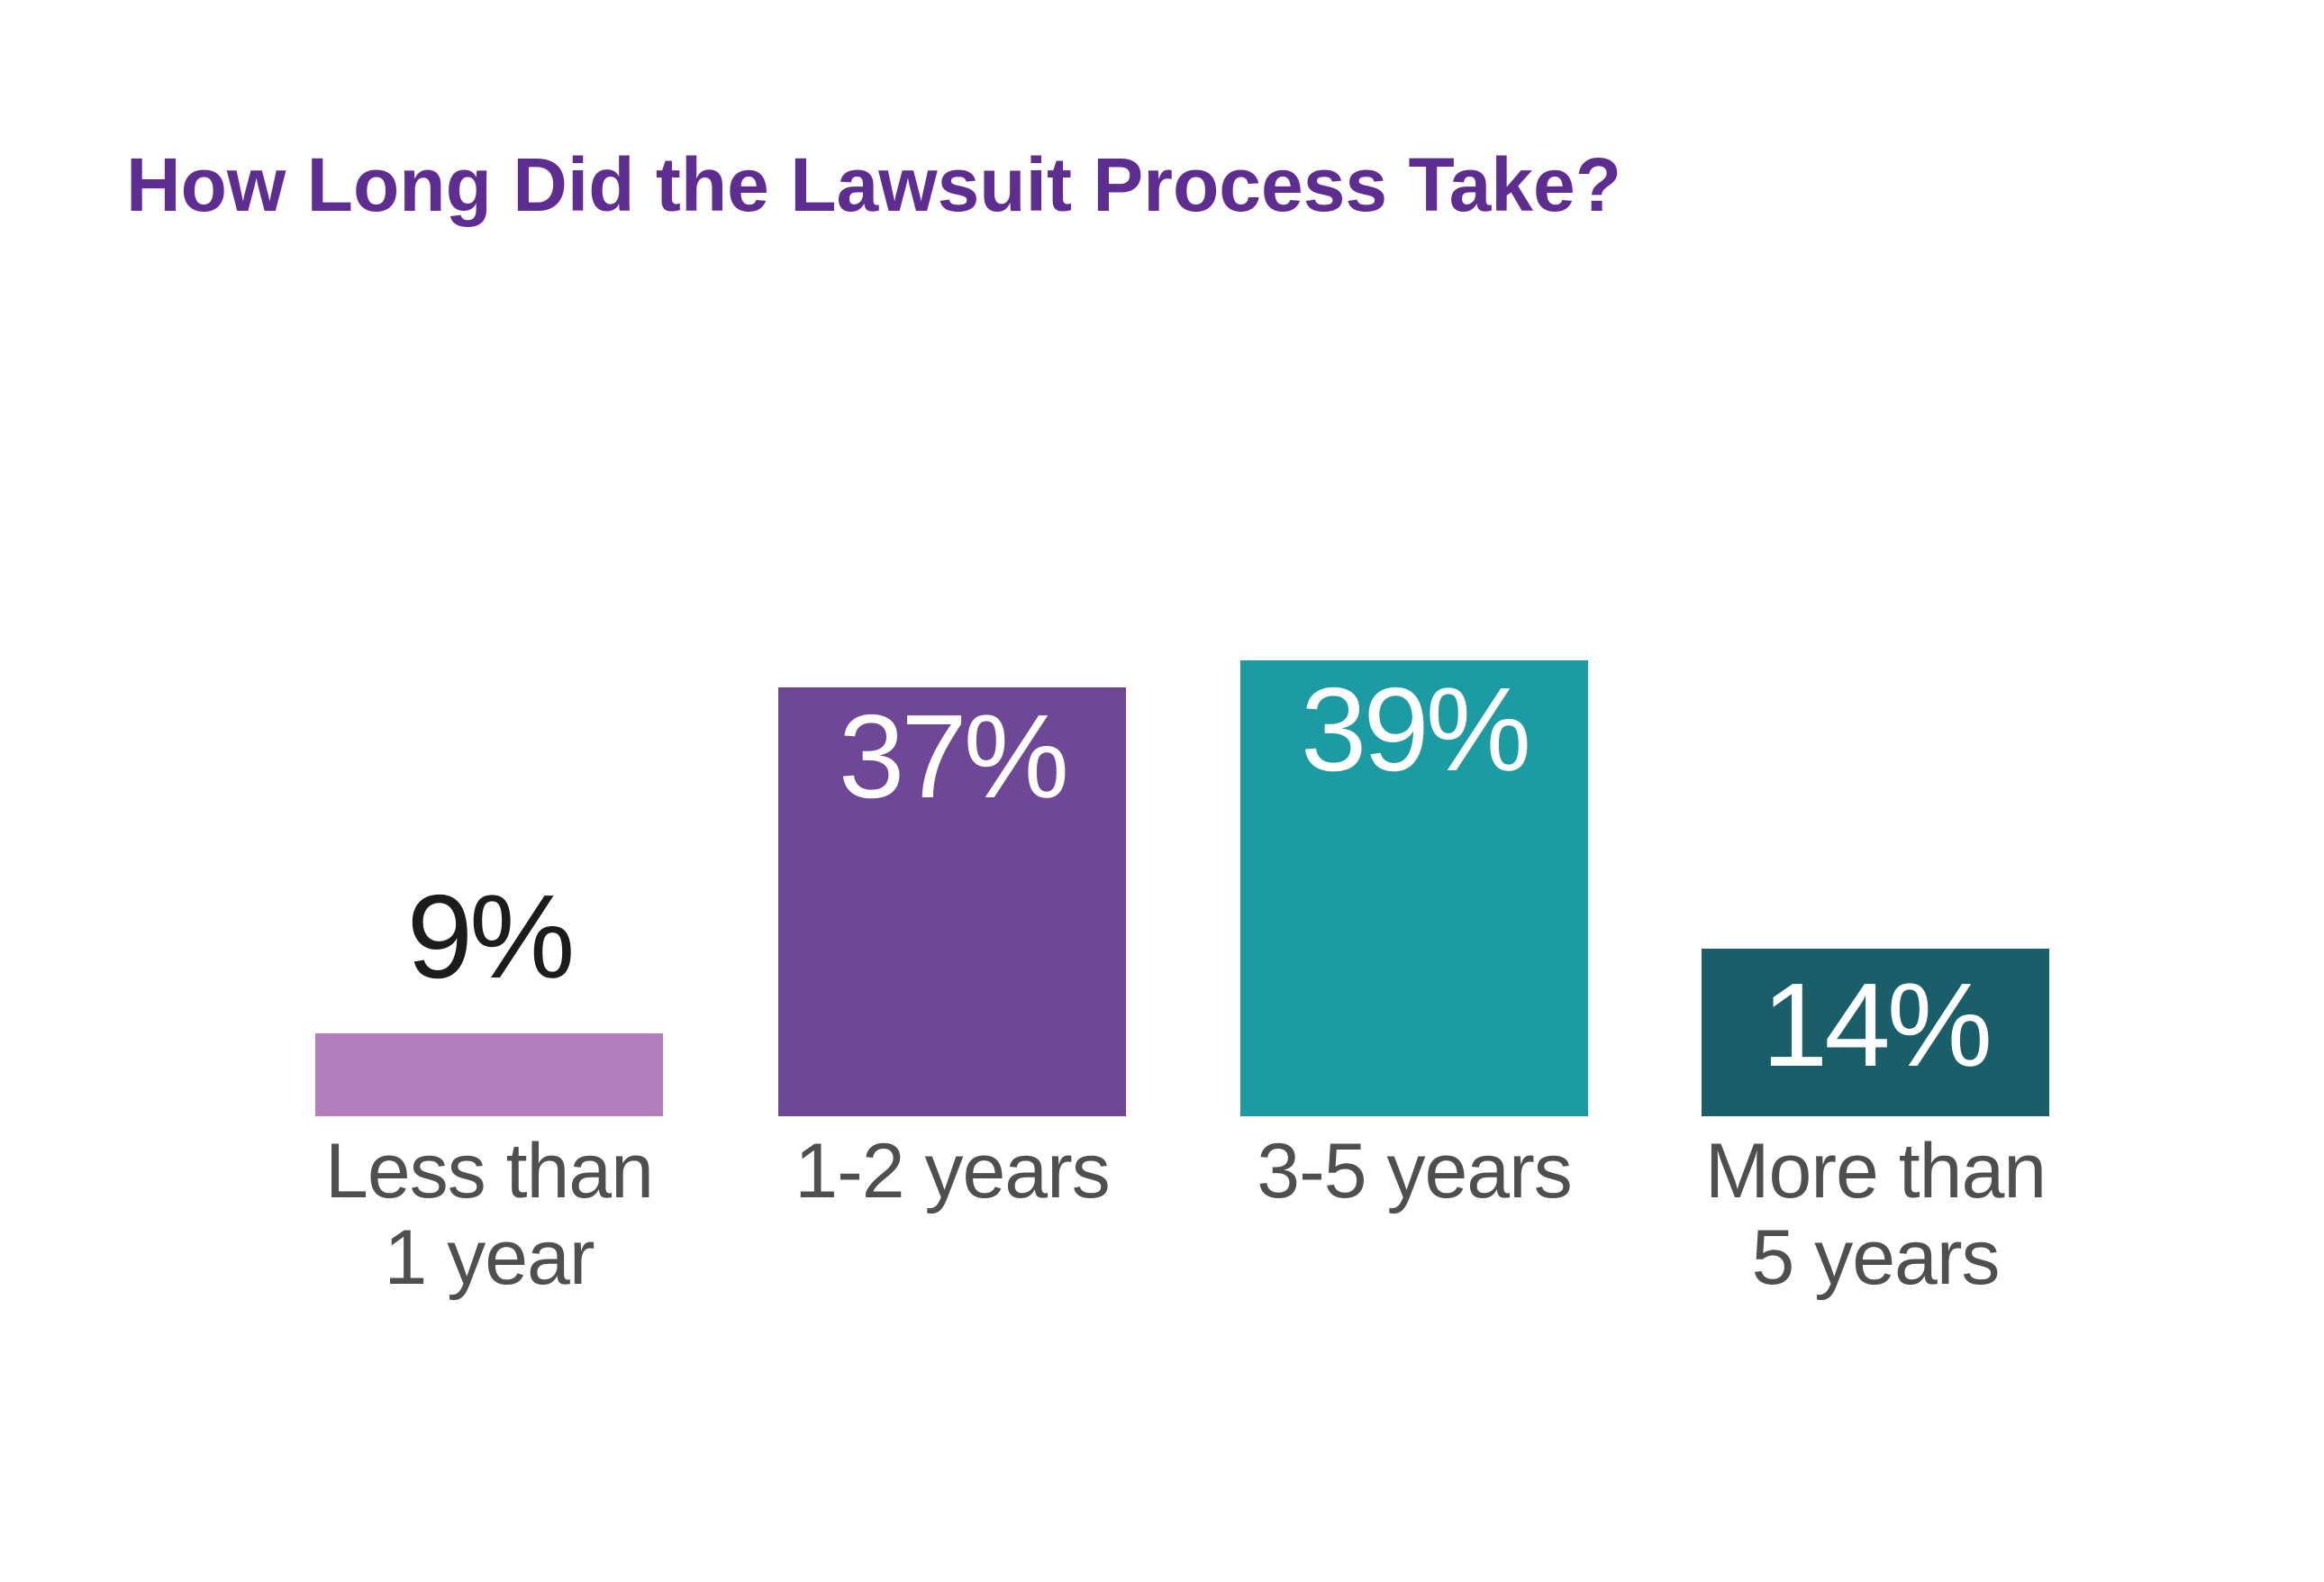 Image resolution: width=2324 pixels, height=1582 pixels. Describe the element at coordinates (489, 1215) in the screenshot. I see `category-label-less-than-1-year: Less than 1 year` at that location.